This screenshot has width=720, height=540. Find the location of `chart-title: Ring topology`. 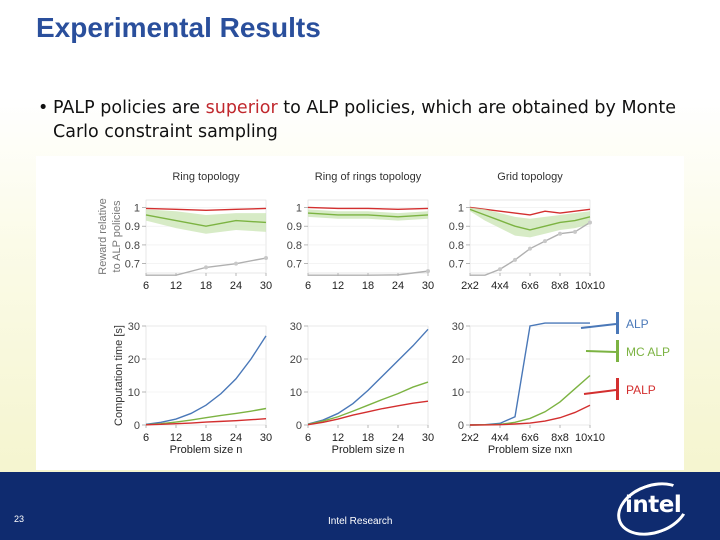

chart-title: Ring topology is located at coordinates (206, 177).